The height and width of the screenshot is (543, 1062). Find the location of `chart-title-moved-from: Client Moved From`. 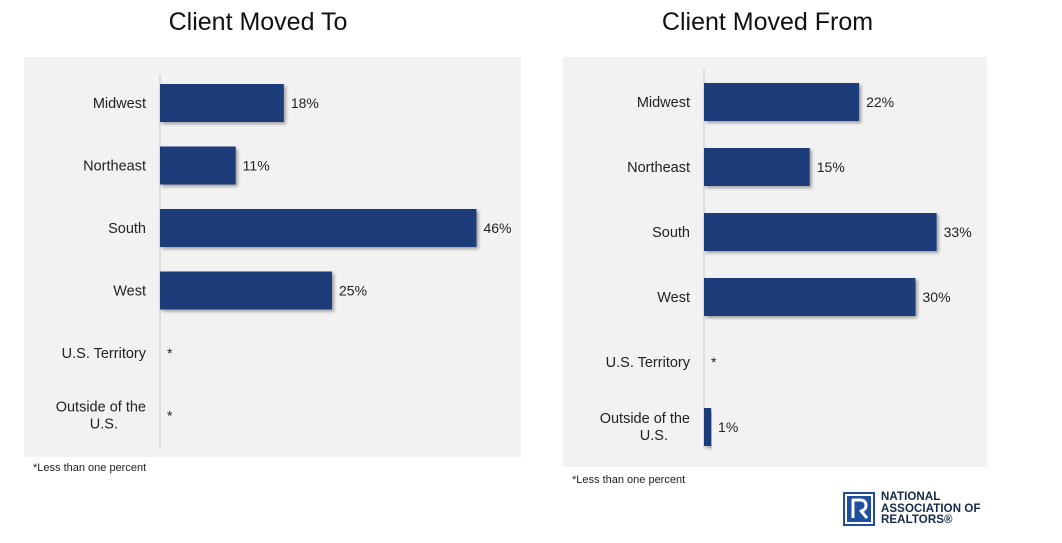

chart-title-moved-from: Client Moved From is located at coordinates (767, 22).